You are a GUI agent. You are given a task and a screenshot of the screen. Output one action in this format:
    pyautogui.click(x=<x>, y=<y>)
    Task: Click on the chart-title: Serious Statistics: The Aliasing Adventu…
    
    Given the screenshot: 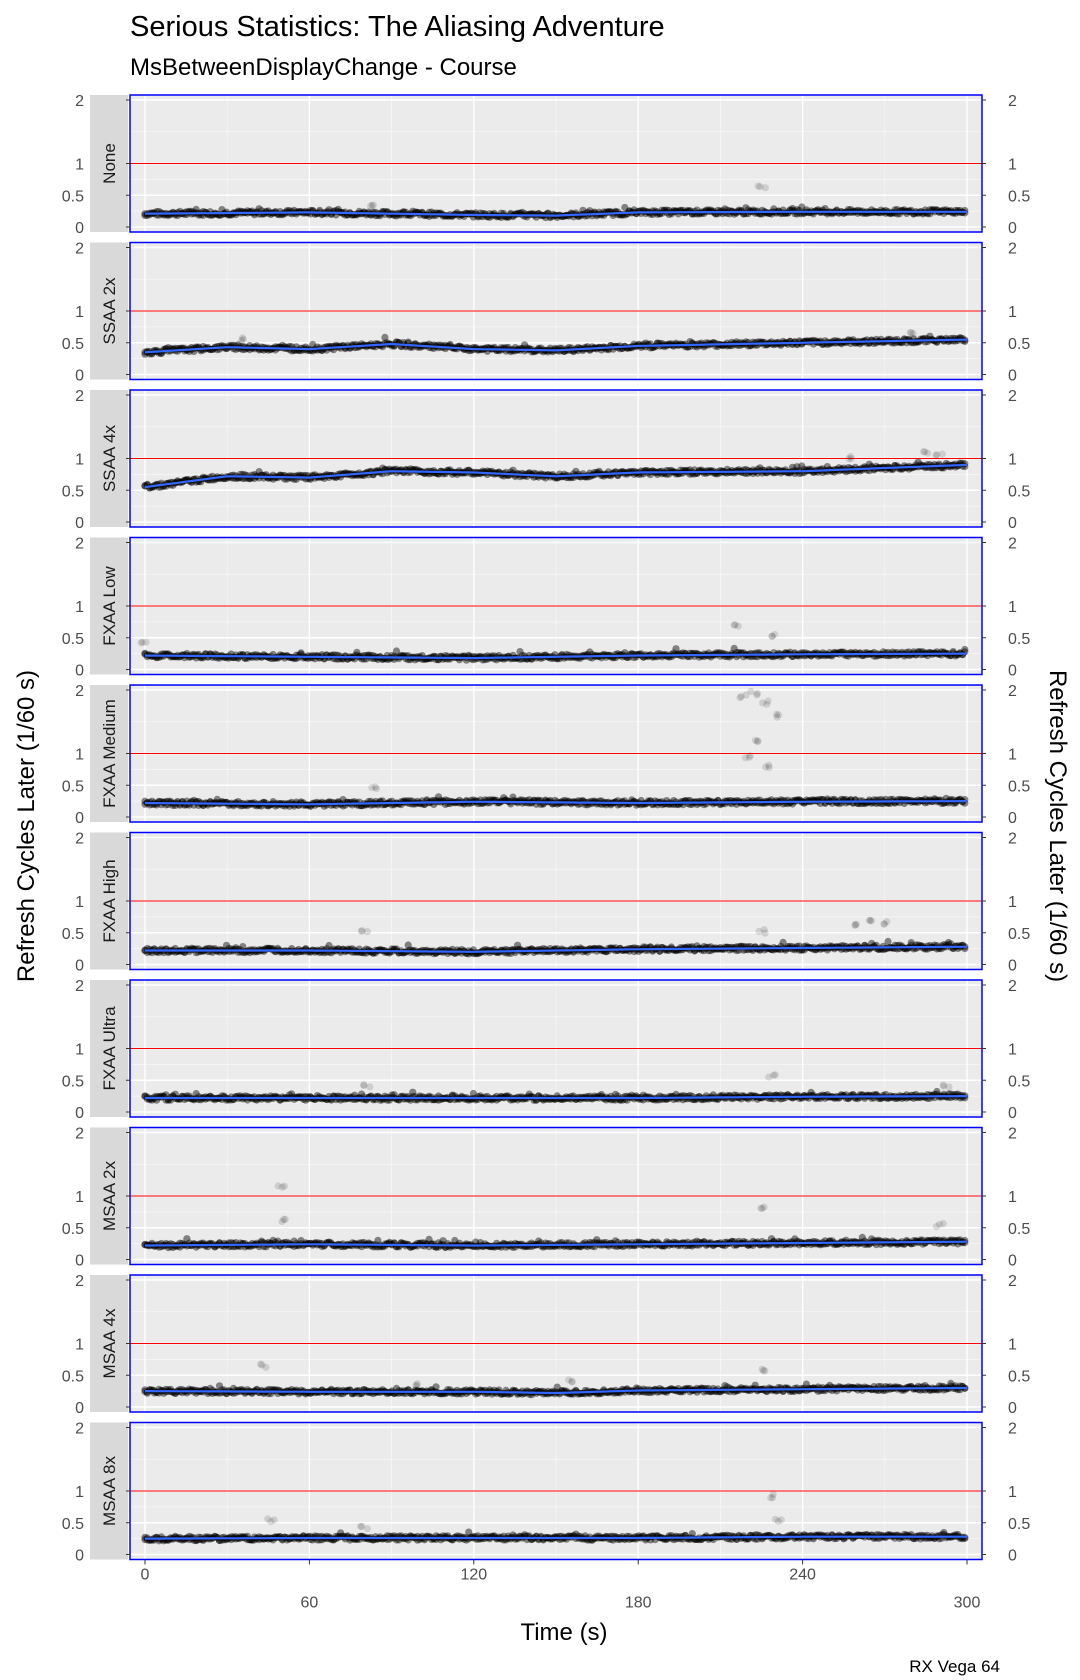 What is the action you would take?
    pyautogui.click(x=397, y=27)
    